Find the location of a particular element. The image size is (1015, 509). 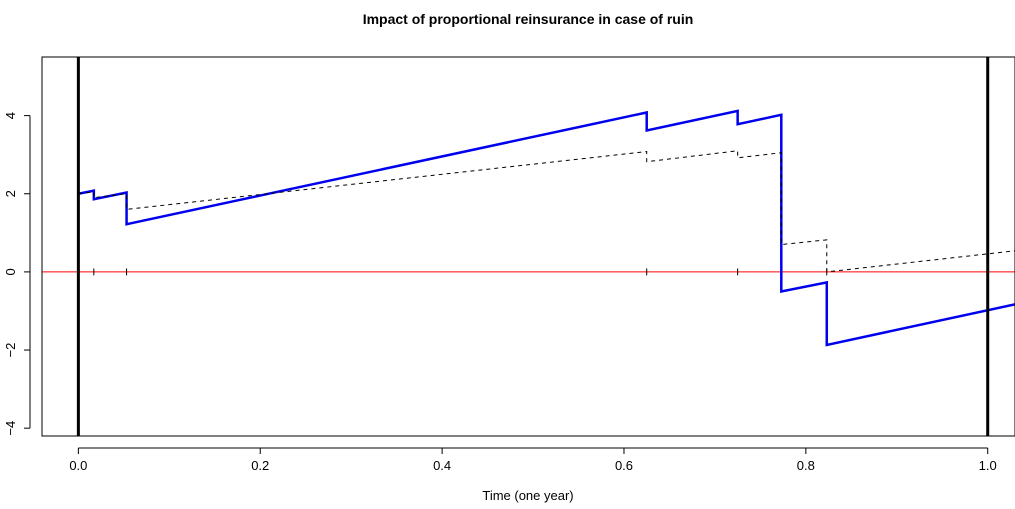

y-tick-label-2: 0 is located at coordinates (10, 271).